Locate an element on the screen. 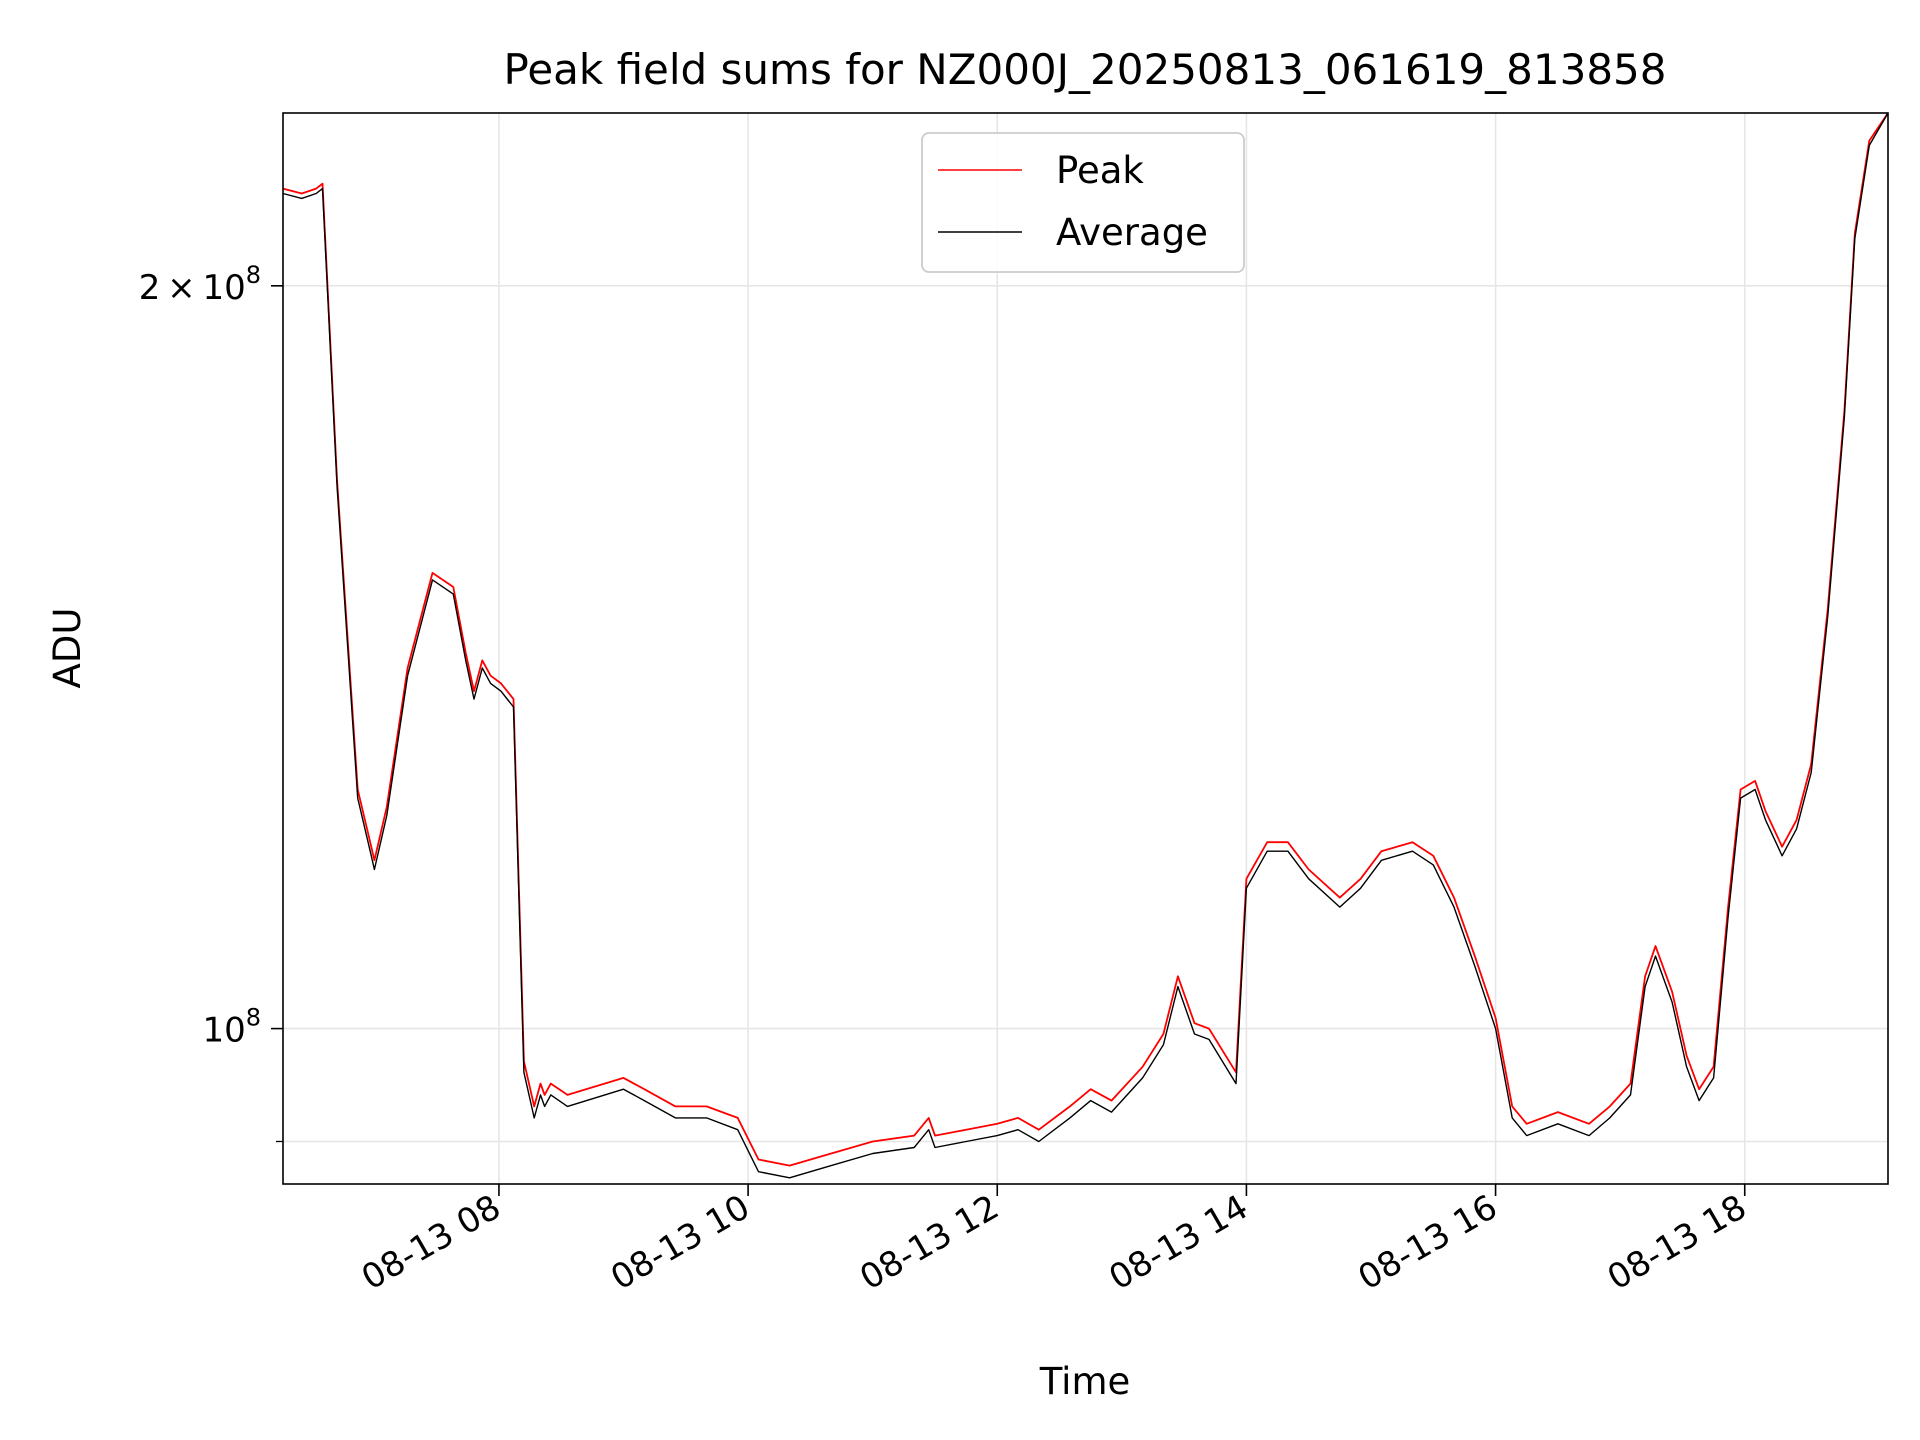 The width and height of the screenshot is (1920, 1440). legend-label-average: Average is located at coordinates (1132, 232).